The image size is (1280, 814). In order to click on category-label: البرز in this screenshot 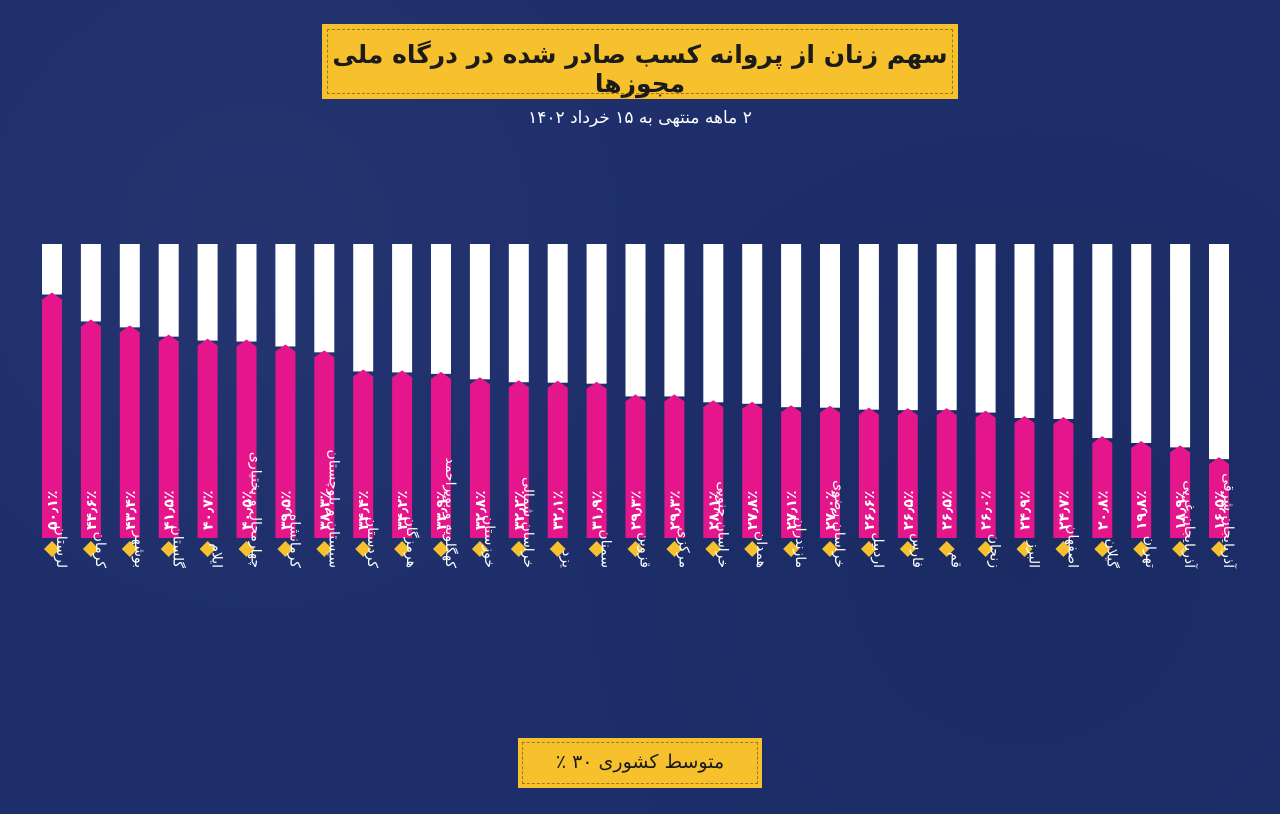, I will do `click(1034, 554)`.